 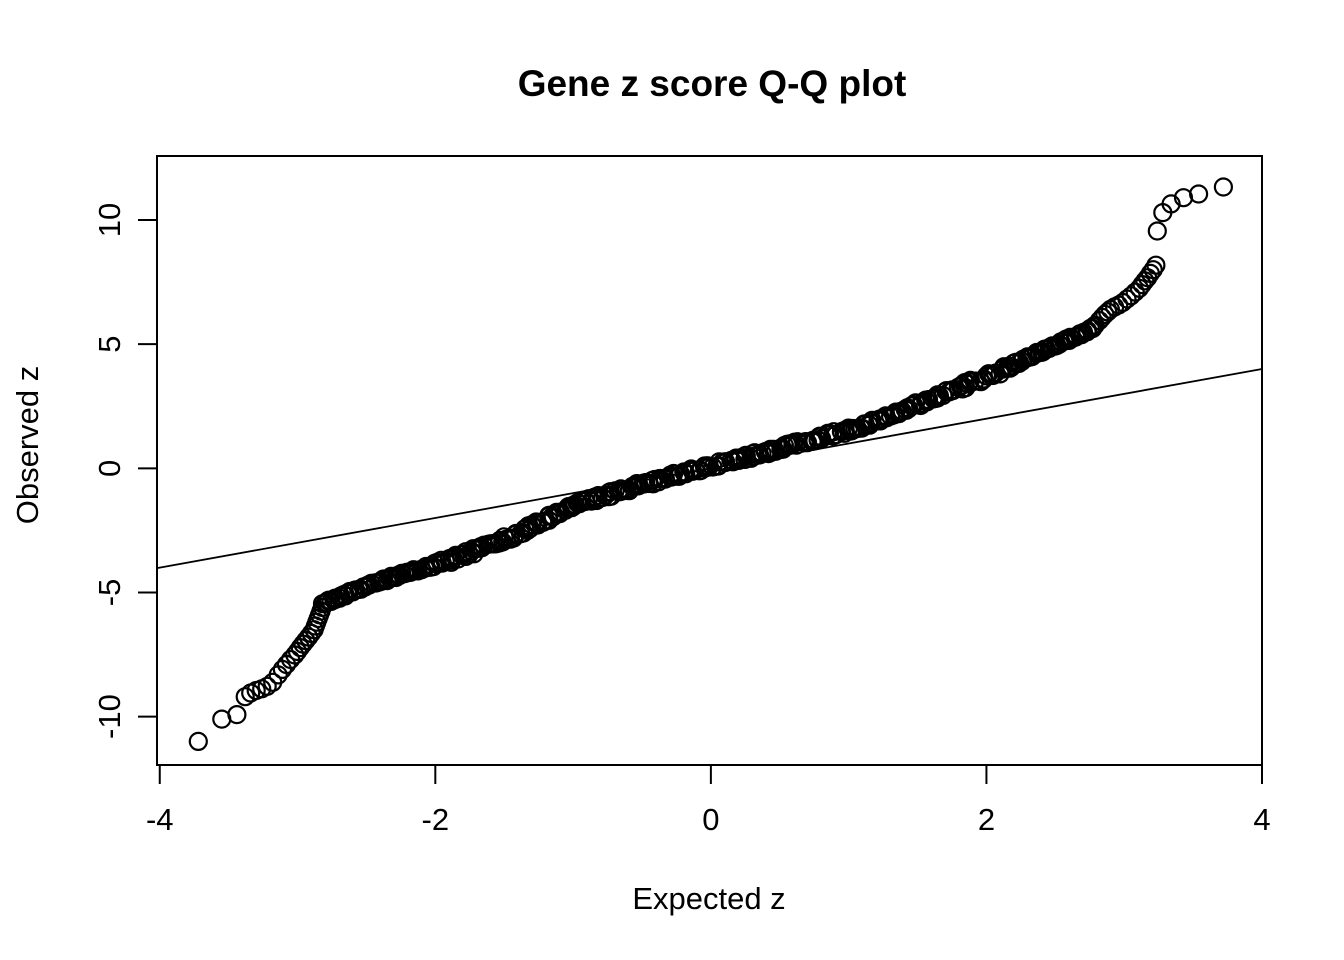 I want to click on y-tick-label: 0, so click(x=109, y=468).